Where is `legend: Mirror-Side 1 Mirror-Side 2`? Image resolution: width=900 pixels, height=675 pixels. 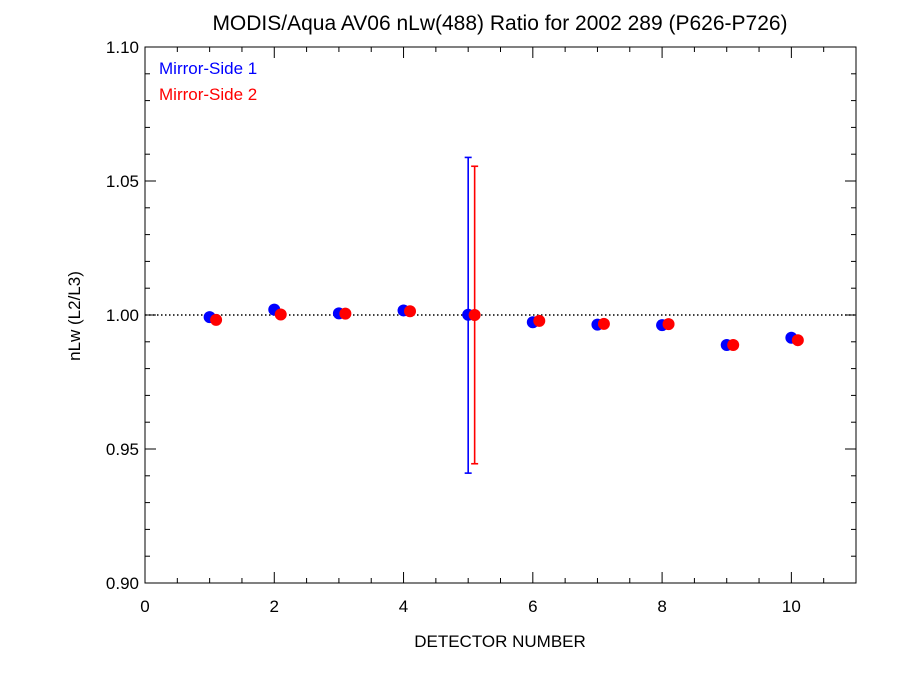
legend: Mirror-Side 1 Mirror-Side 2 is located at coordinates (208, 81).